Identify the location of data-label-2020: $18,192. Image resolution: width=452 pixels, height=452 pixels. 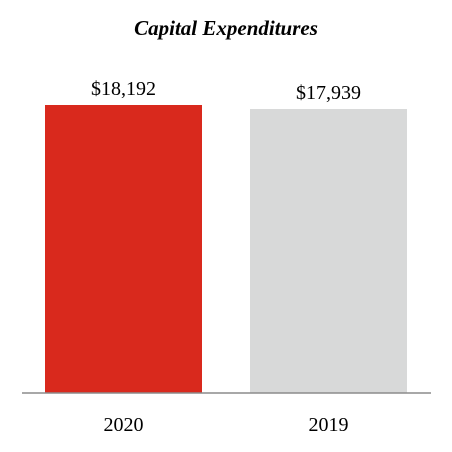
(123, 89).